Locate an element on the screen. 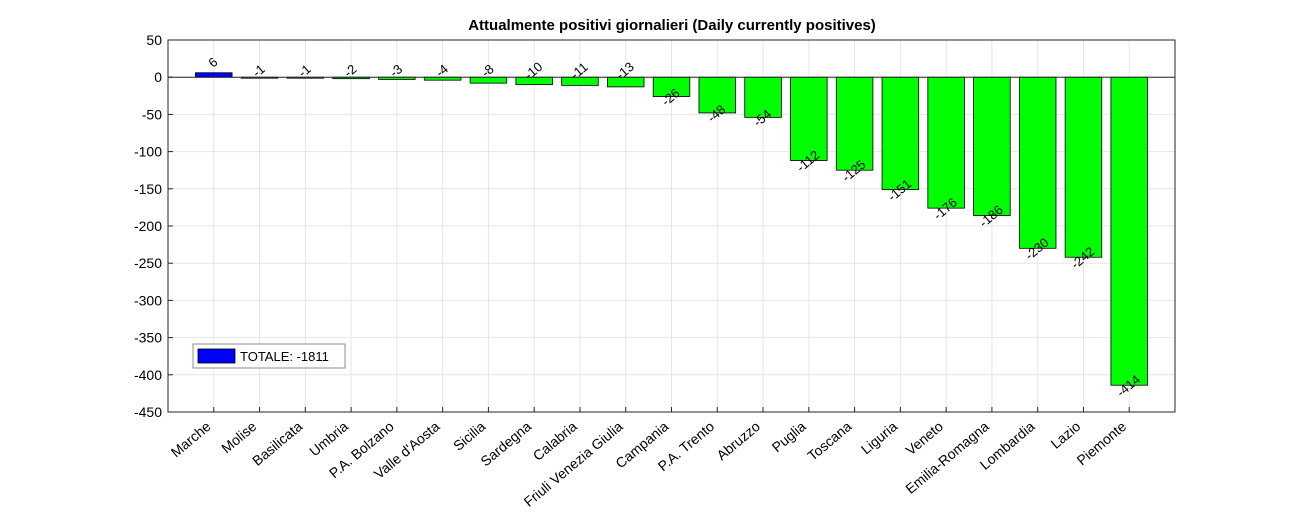 This screenshot has height=531, width=1299. y-tick-label: -150 is located at coordinates (148, 189).